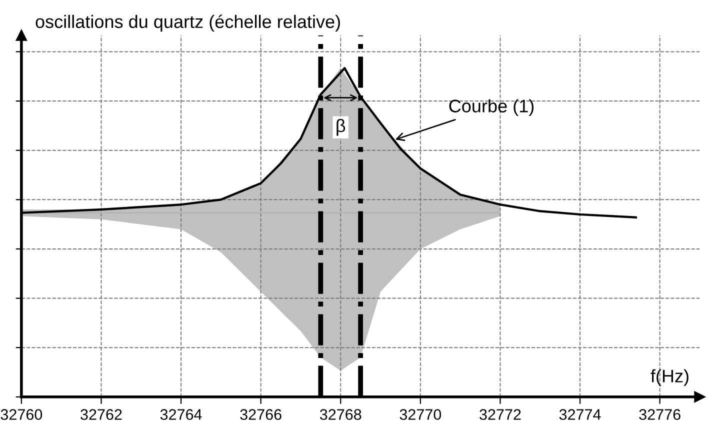  I want to click on y-axis-title: oscillations du quartz (échelle relative), so click(188, 23).